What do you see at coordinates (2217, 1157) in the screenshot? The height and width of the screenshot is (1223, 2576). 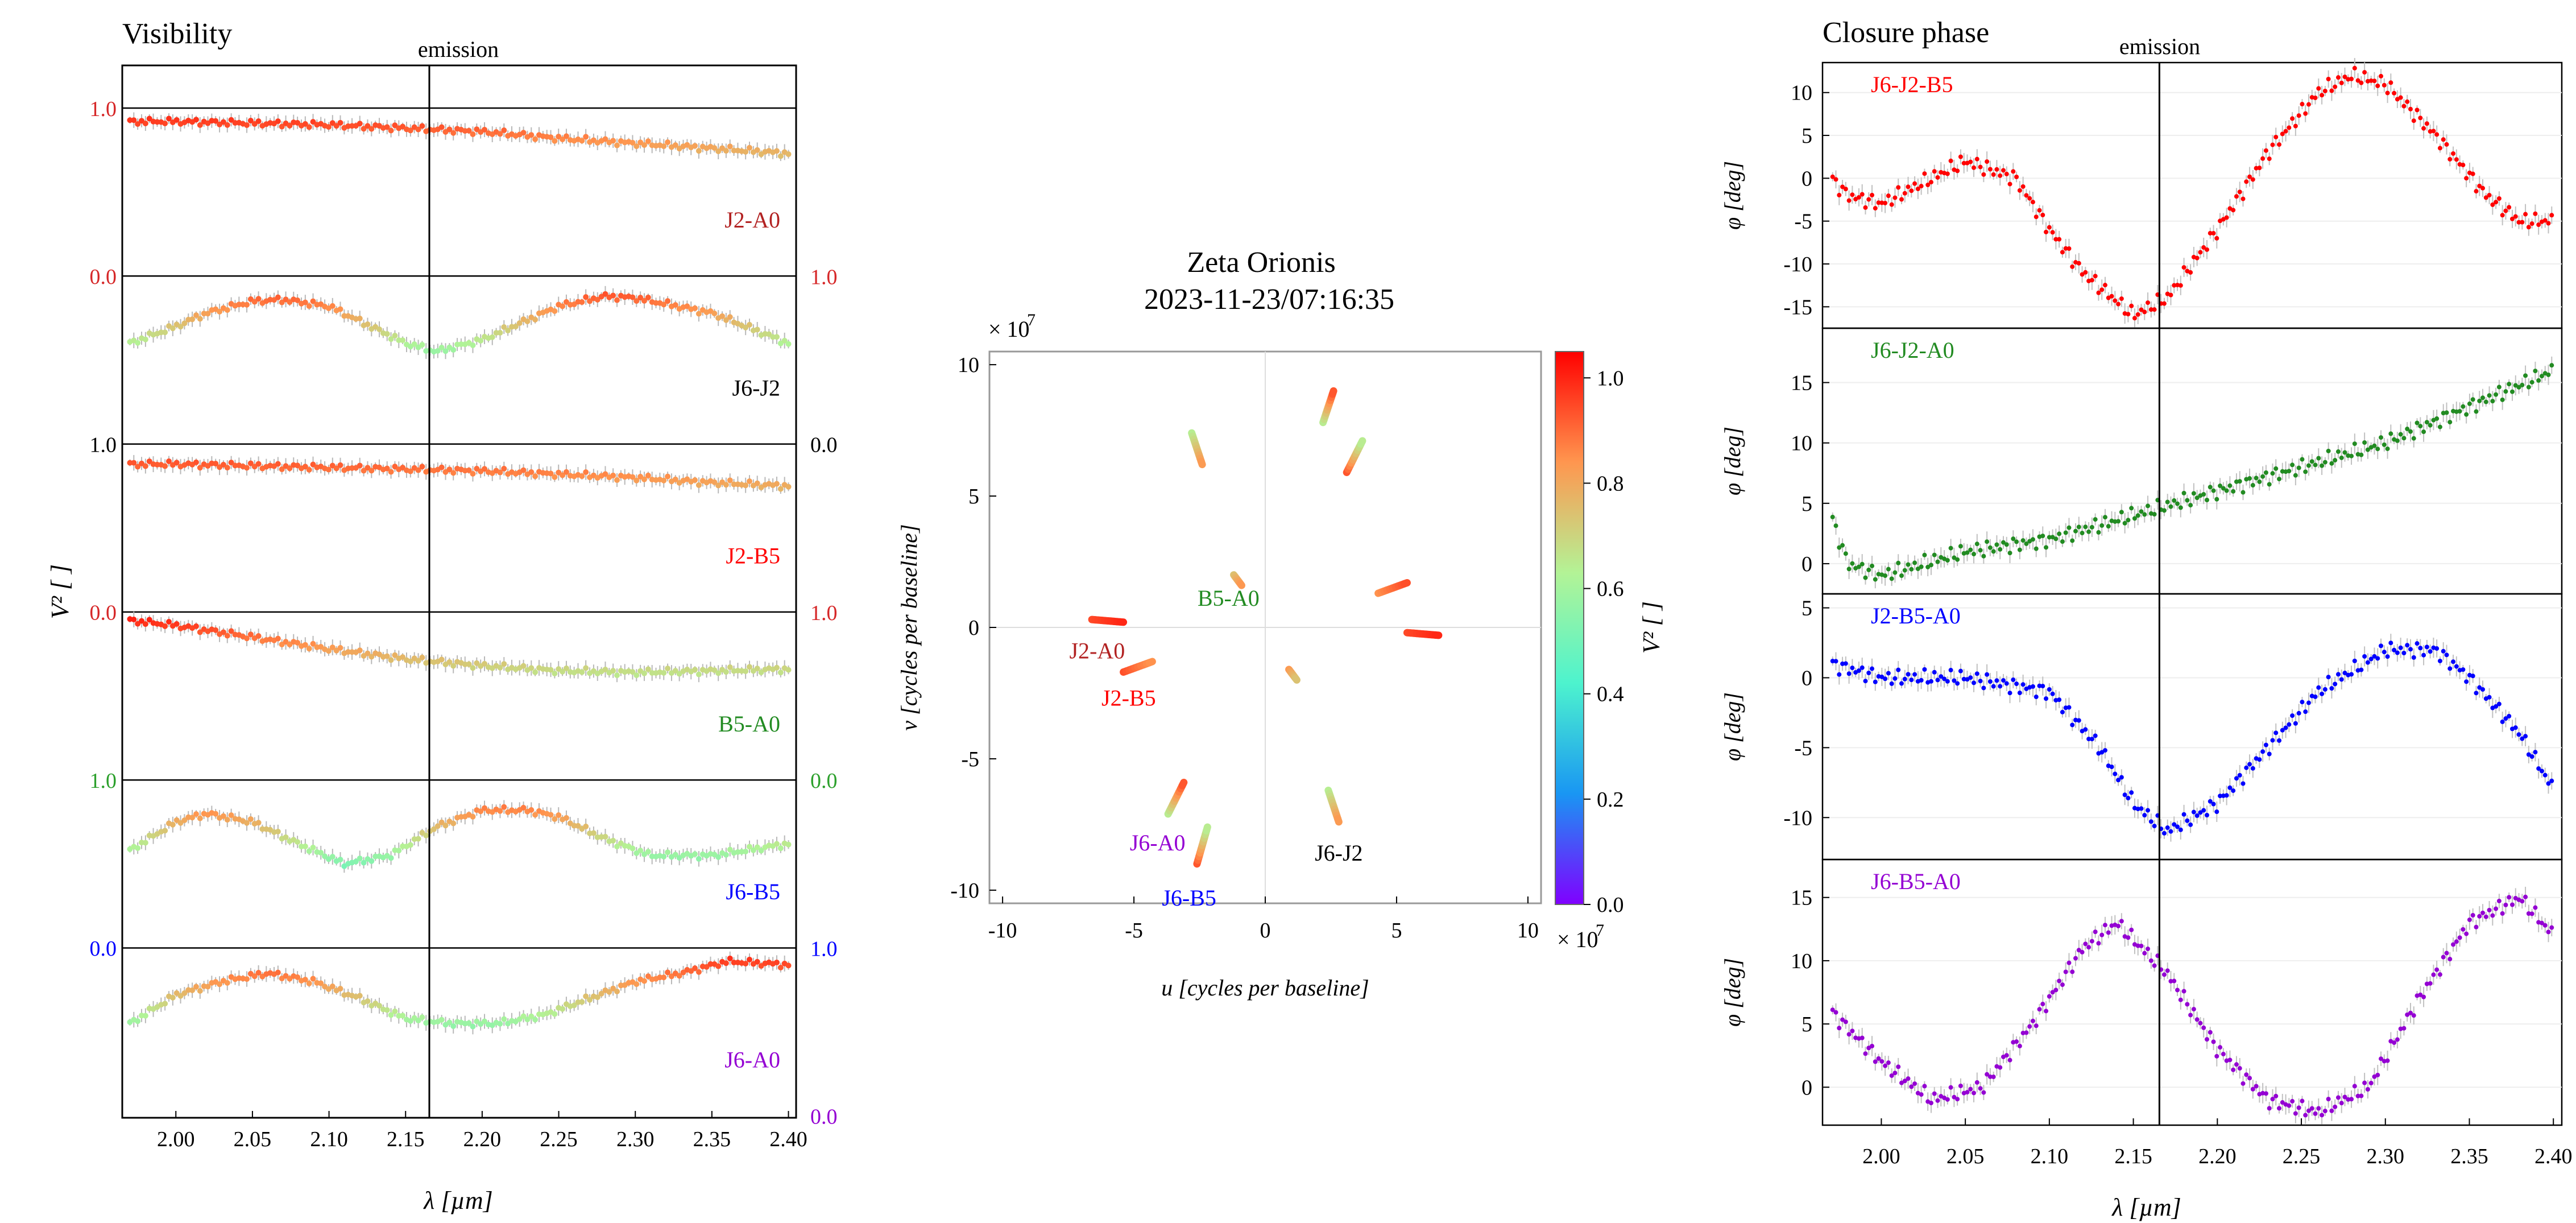 I see `closure-x-tick-label: 2.20` at bounding box center [2217, 1157].